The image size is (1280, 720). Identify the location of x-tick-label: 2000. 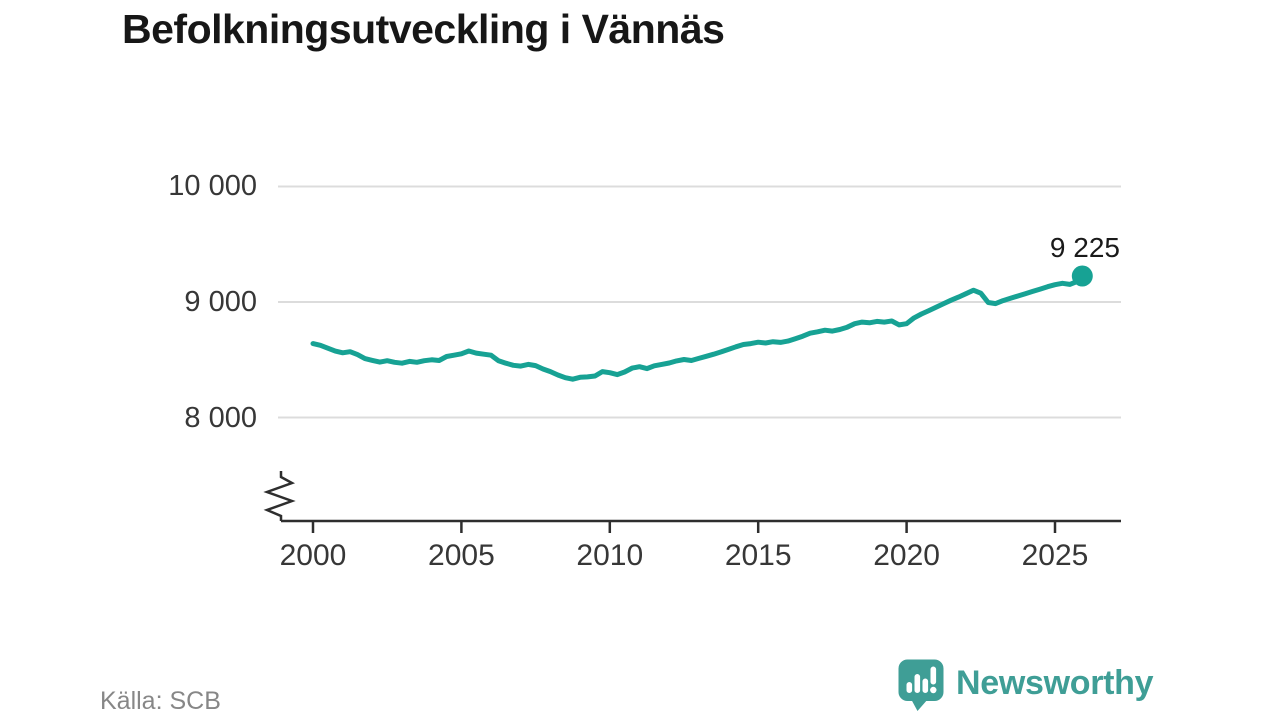
(313, 555).